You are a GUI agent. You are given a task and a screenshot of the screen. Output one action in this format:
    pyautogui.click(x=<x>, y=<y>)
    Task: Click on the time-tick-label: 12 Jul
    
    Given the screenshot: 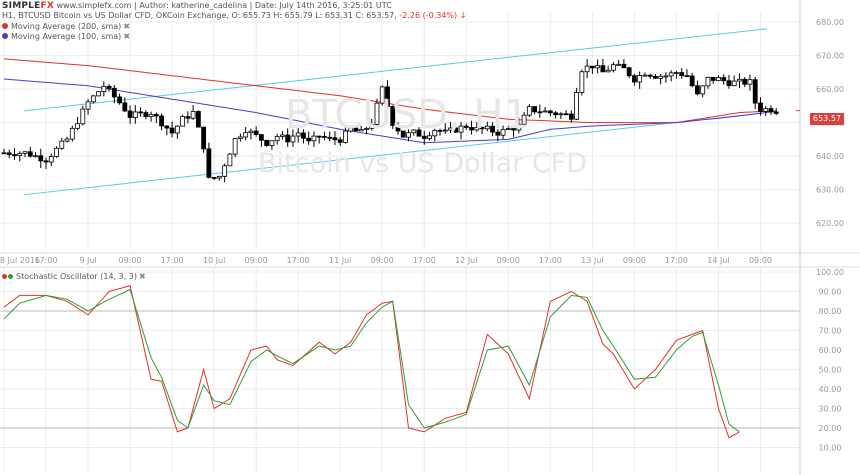 What is the action you would take?
    pyautogui.click(x=466, y=260)
    